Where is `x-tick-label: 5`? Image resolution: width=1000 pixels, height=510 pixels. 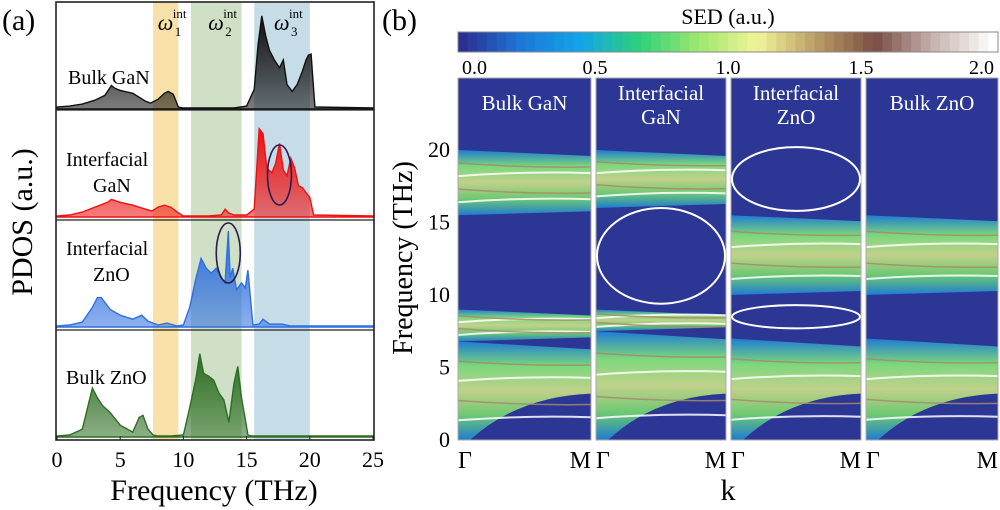 x-tick-label: 5 is located at coordinates (120, 459).